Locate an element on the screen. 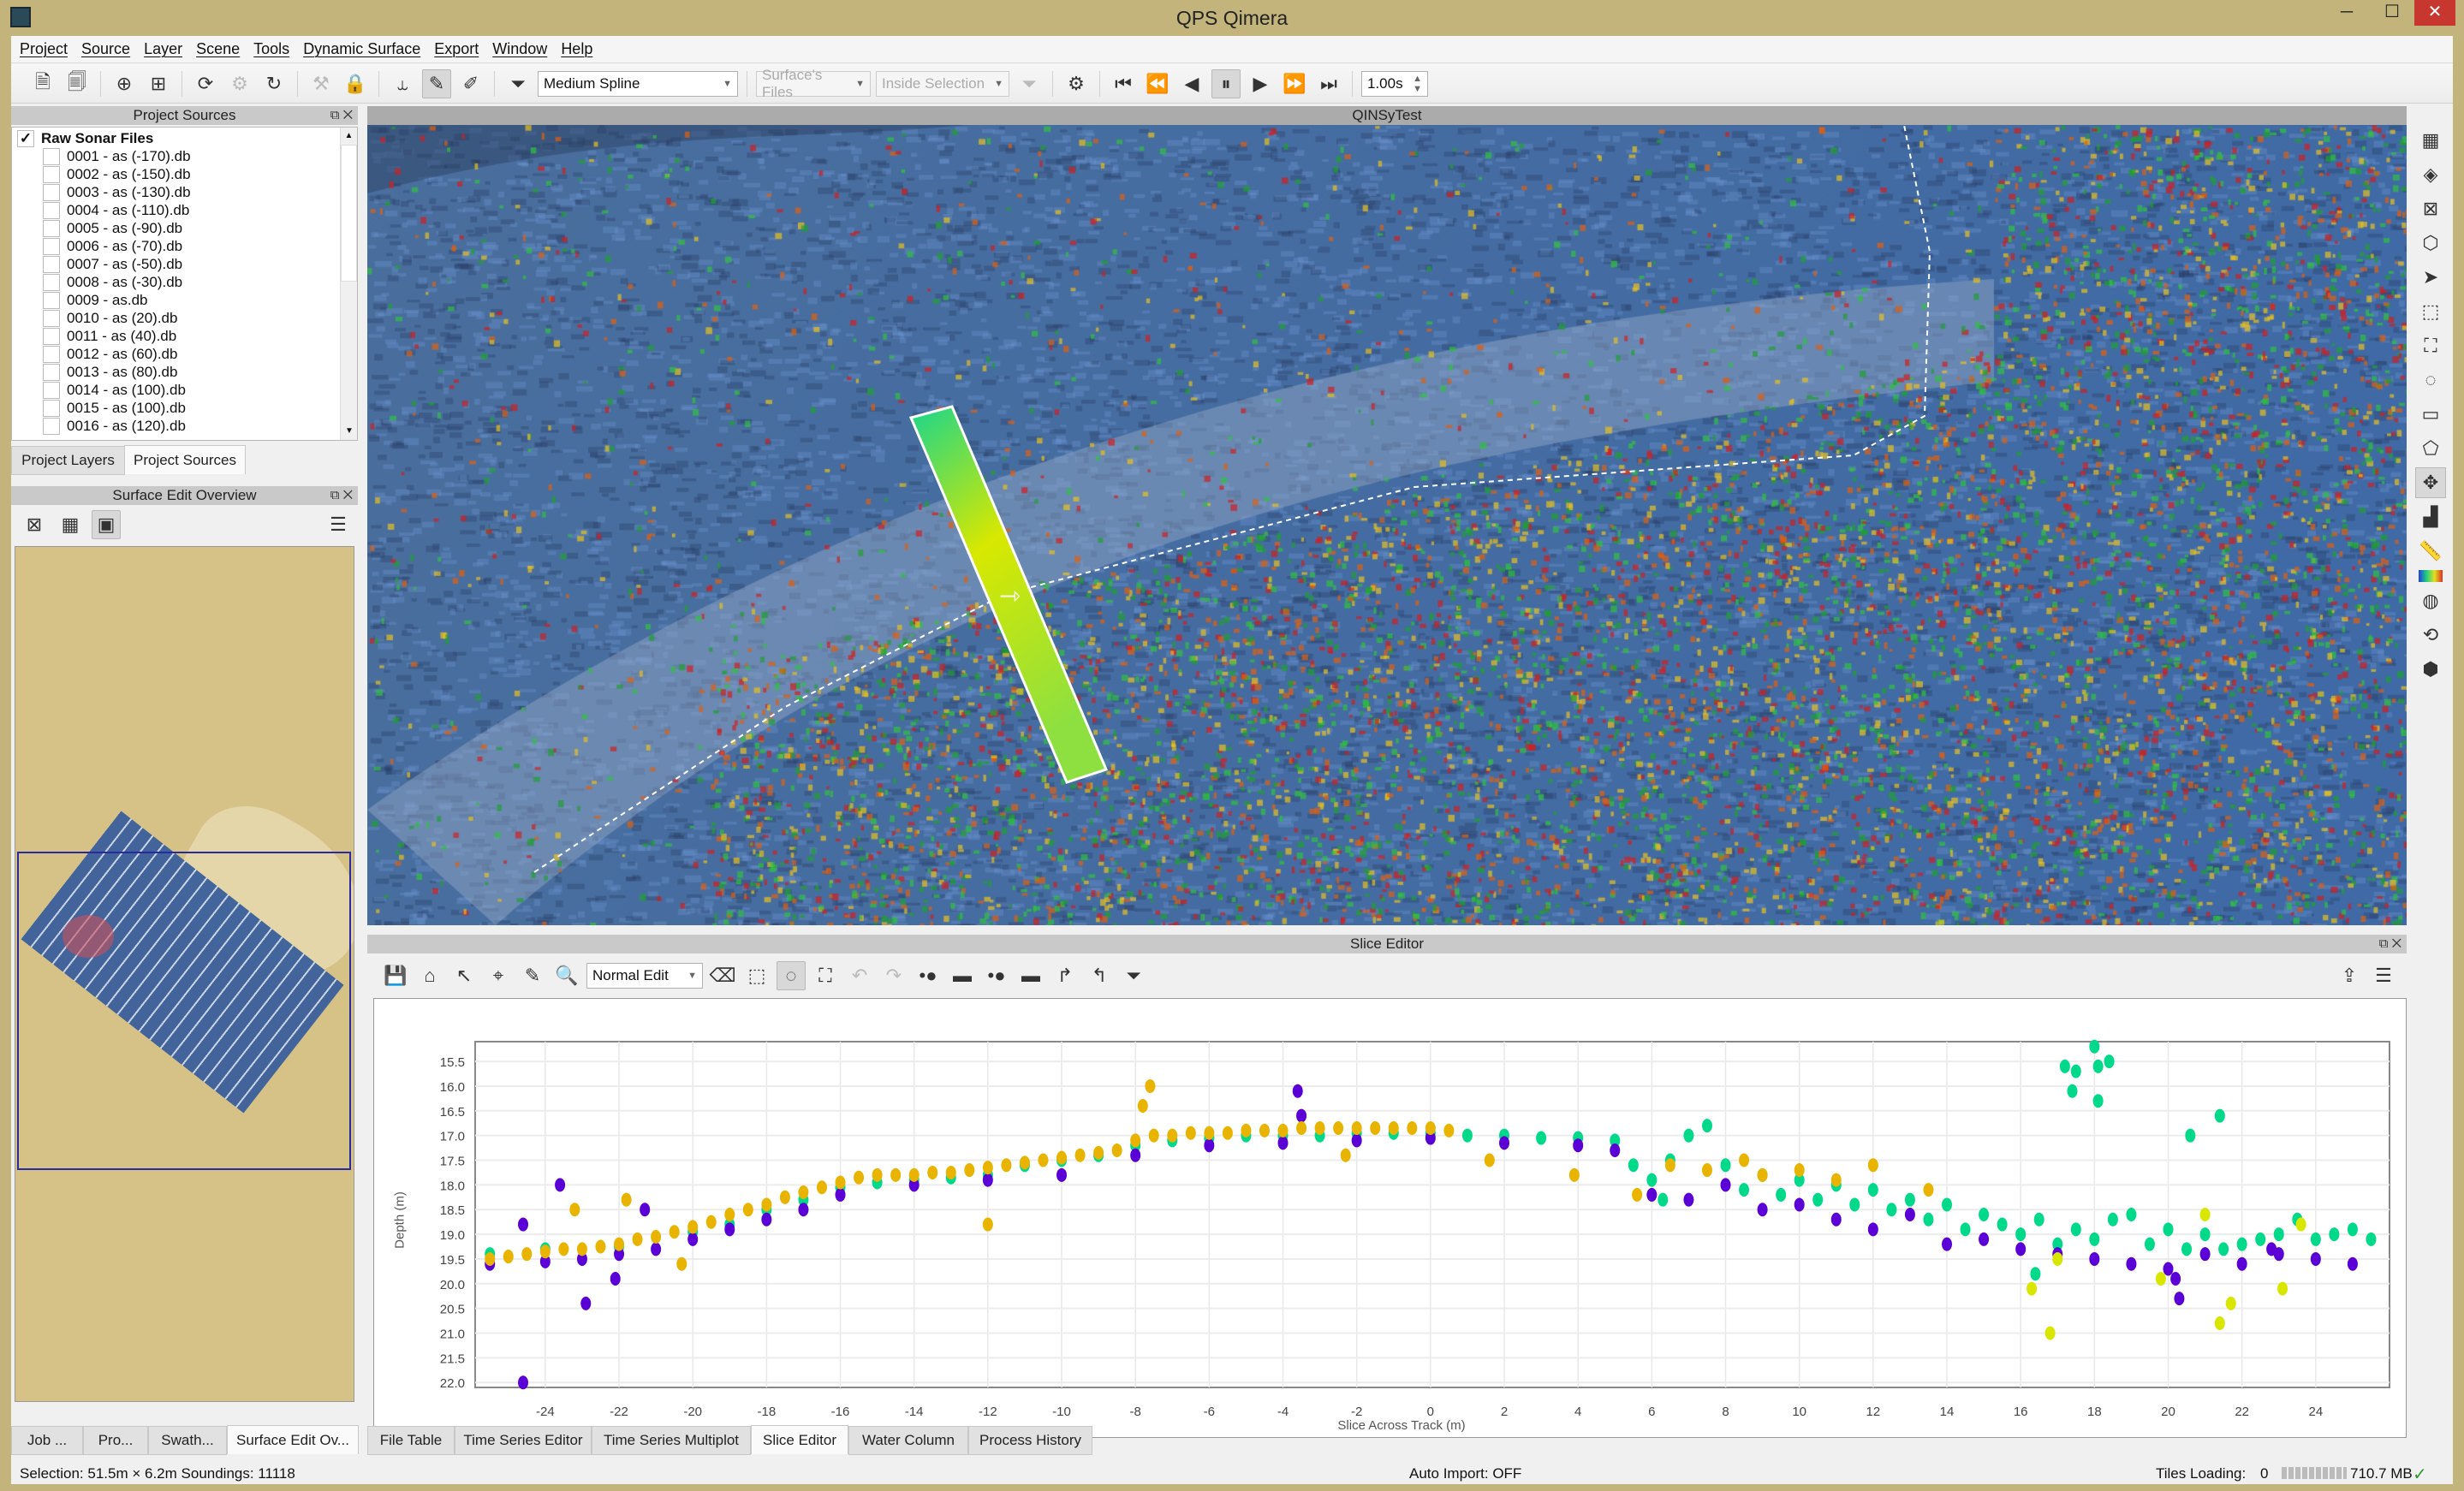 The width and height of the screenshot is (2464, 1491). tab-project-sources: Project Sources is located at coordinates (185, 459).